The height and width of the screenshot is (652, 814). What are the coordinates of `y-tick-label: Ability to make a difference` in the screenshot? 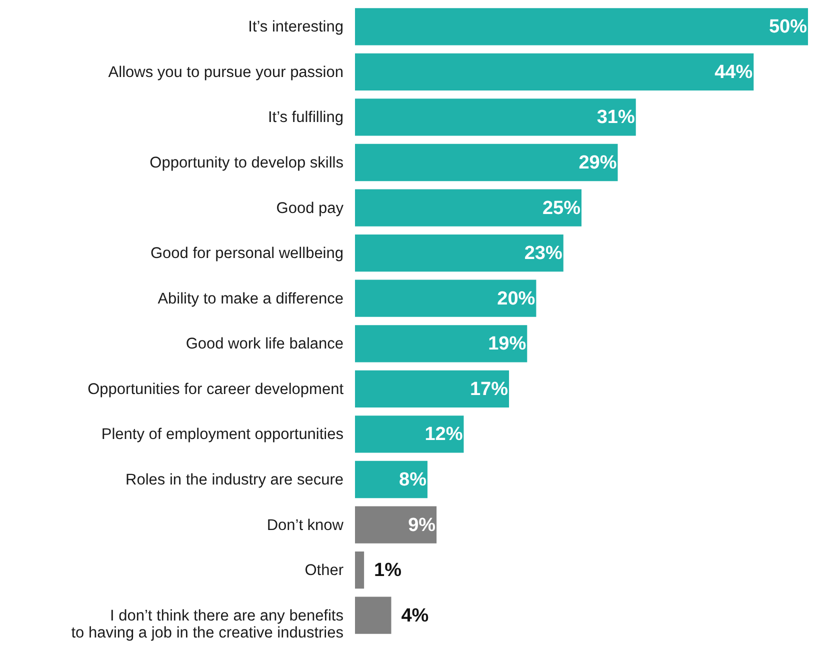 It's located at (251, 299).